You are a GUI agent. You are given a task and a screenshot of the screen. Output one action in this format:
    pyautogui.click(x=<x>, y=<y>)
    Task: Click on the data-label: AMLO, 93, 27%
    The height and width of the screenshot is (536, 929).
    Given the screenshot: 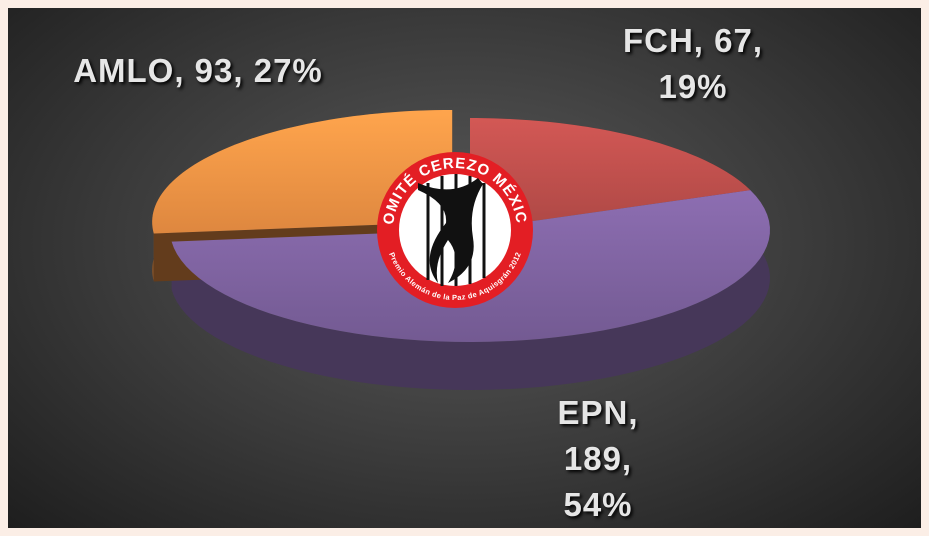 What is the action you would take?
    pyautogui.click(x=198, y=70)
    